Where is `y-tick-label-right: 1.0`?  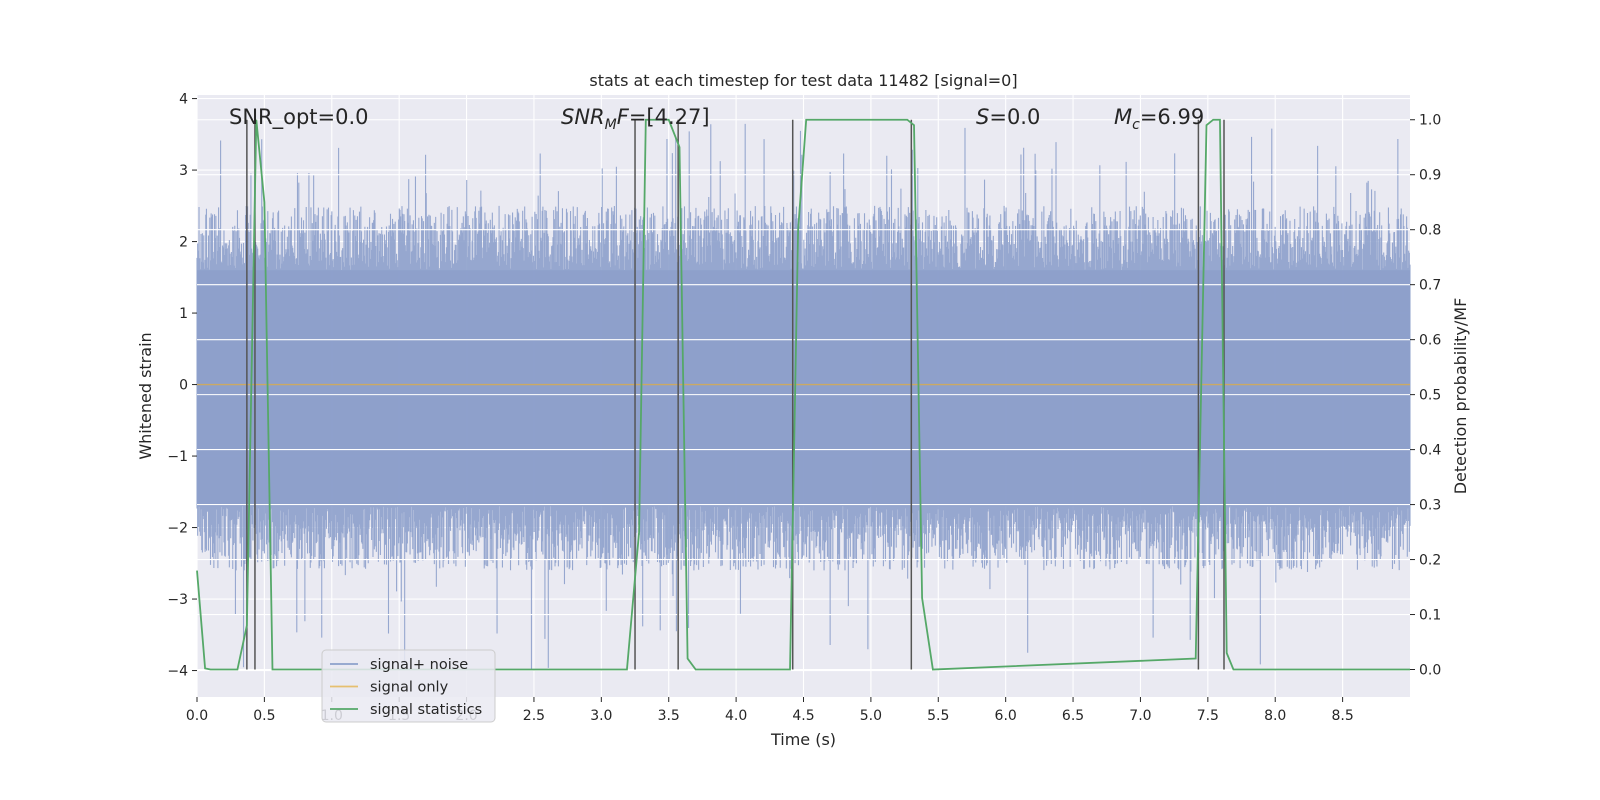
y-tick-label-right: 1.0 is located at coordinates (1430, 121).